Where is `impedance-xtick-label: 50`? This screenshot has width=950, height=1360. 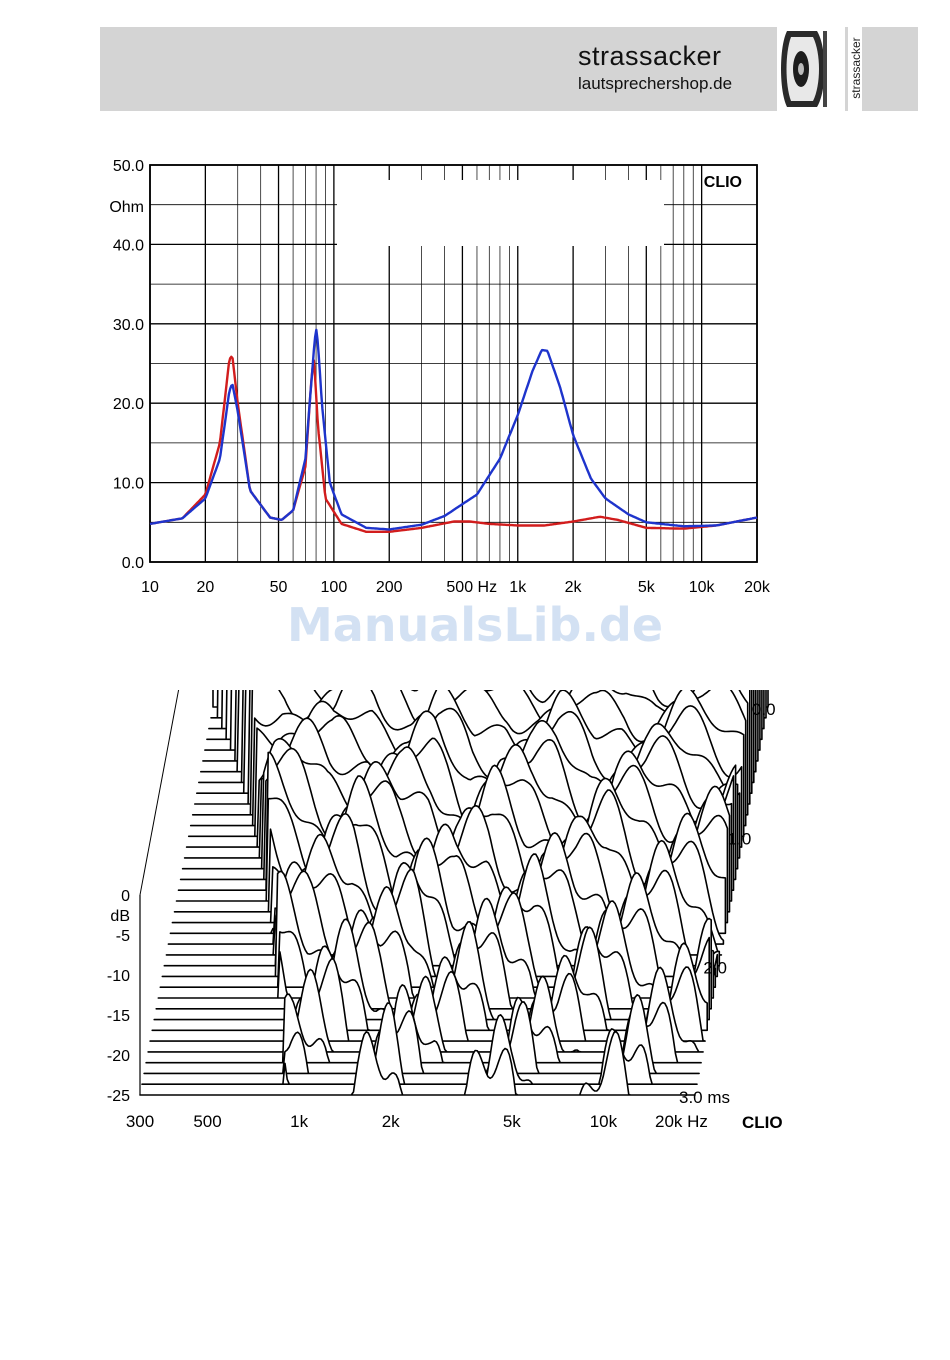 impedance-xtick-label: 50 is located at coordinates (279, 587).